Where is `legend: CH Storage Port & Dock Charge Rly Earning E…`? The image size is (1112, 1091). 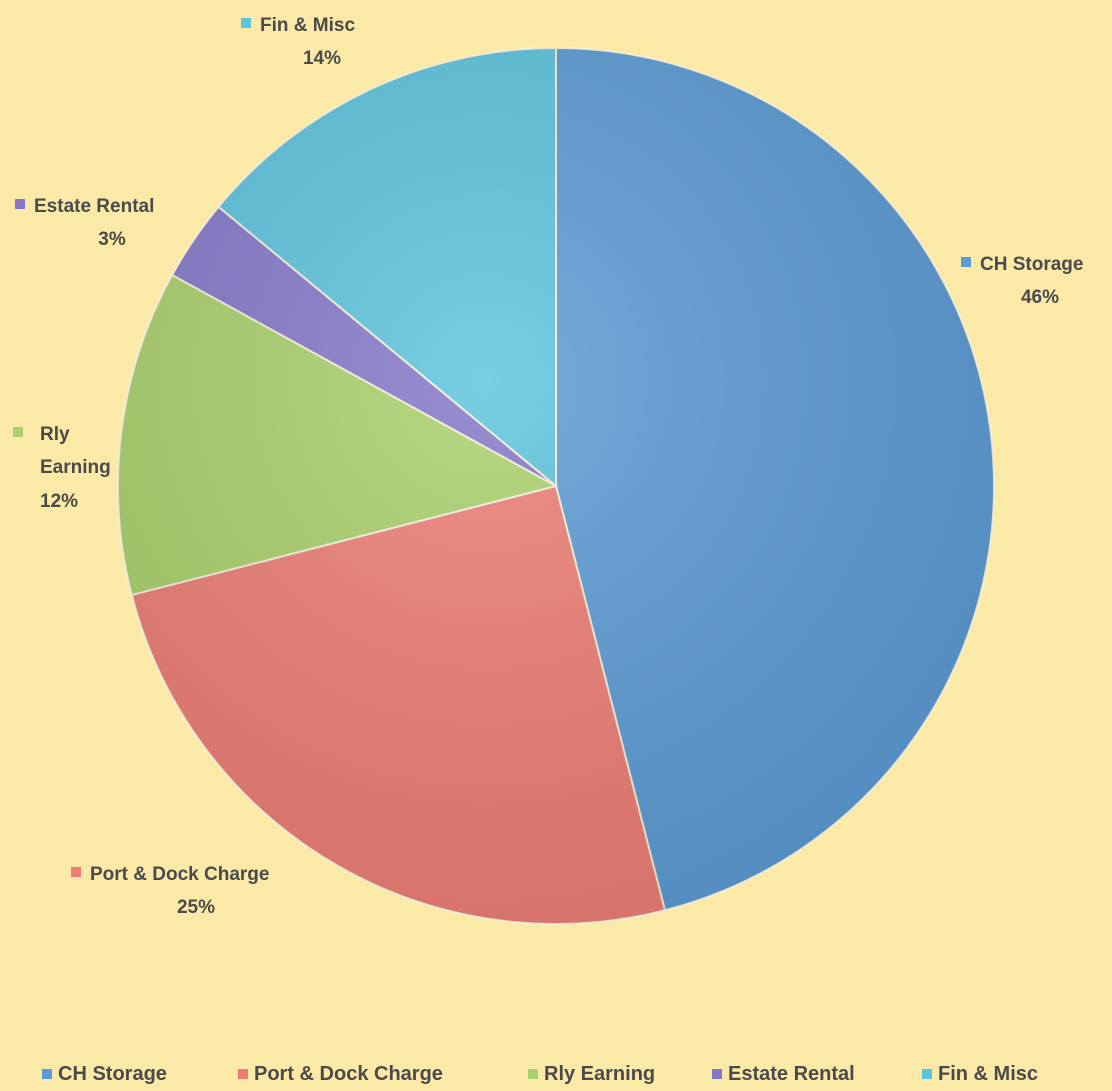
legend: CH Storage Port & Dock Charge Rly Earning E… is located at coordinates (540, 1074).